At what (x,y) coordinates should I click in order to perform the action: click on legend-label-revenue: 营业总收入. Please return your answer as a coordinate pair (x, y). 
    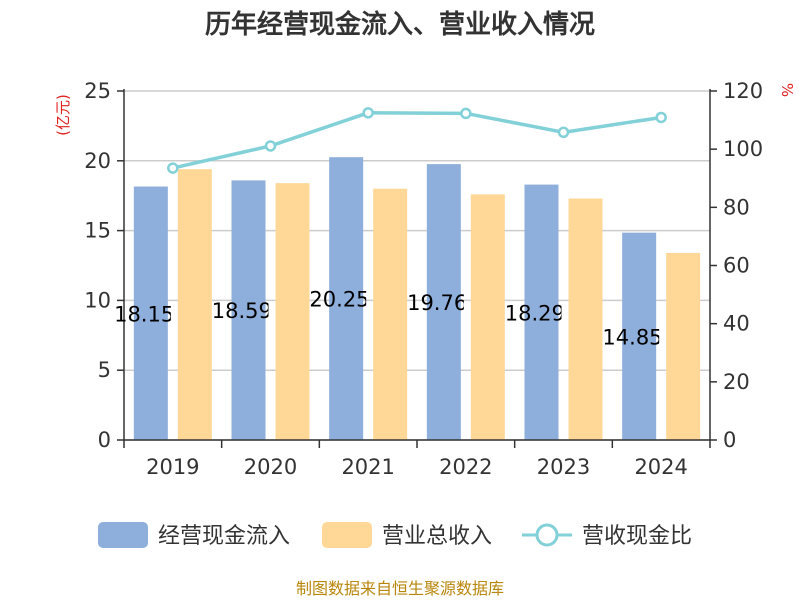
    Looking at the image, I should click on (437, 536).